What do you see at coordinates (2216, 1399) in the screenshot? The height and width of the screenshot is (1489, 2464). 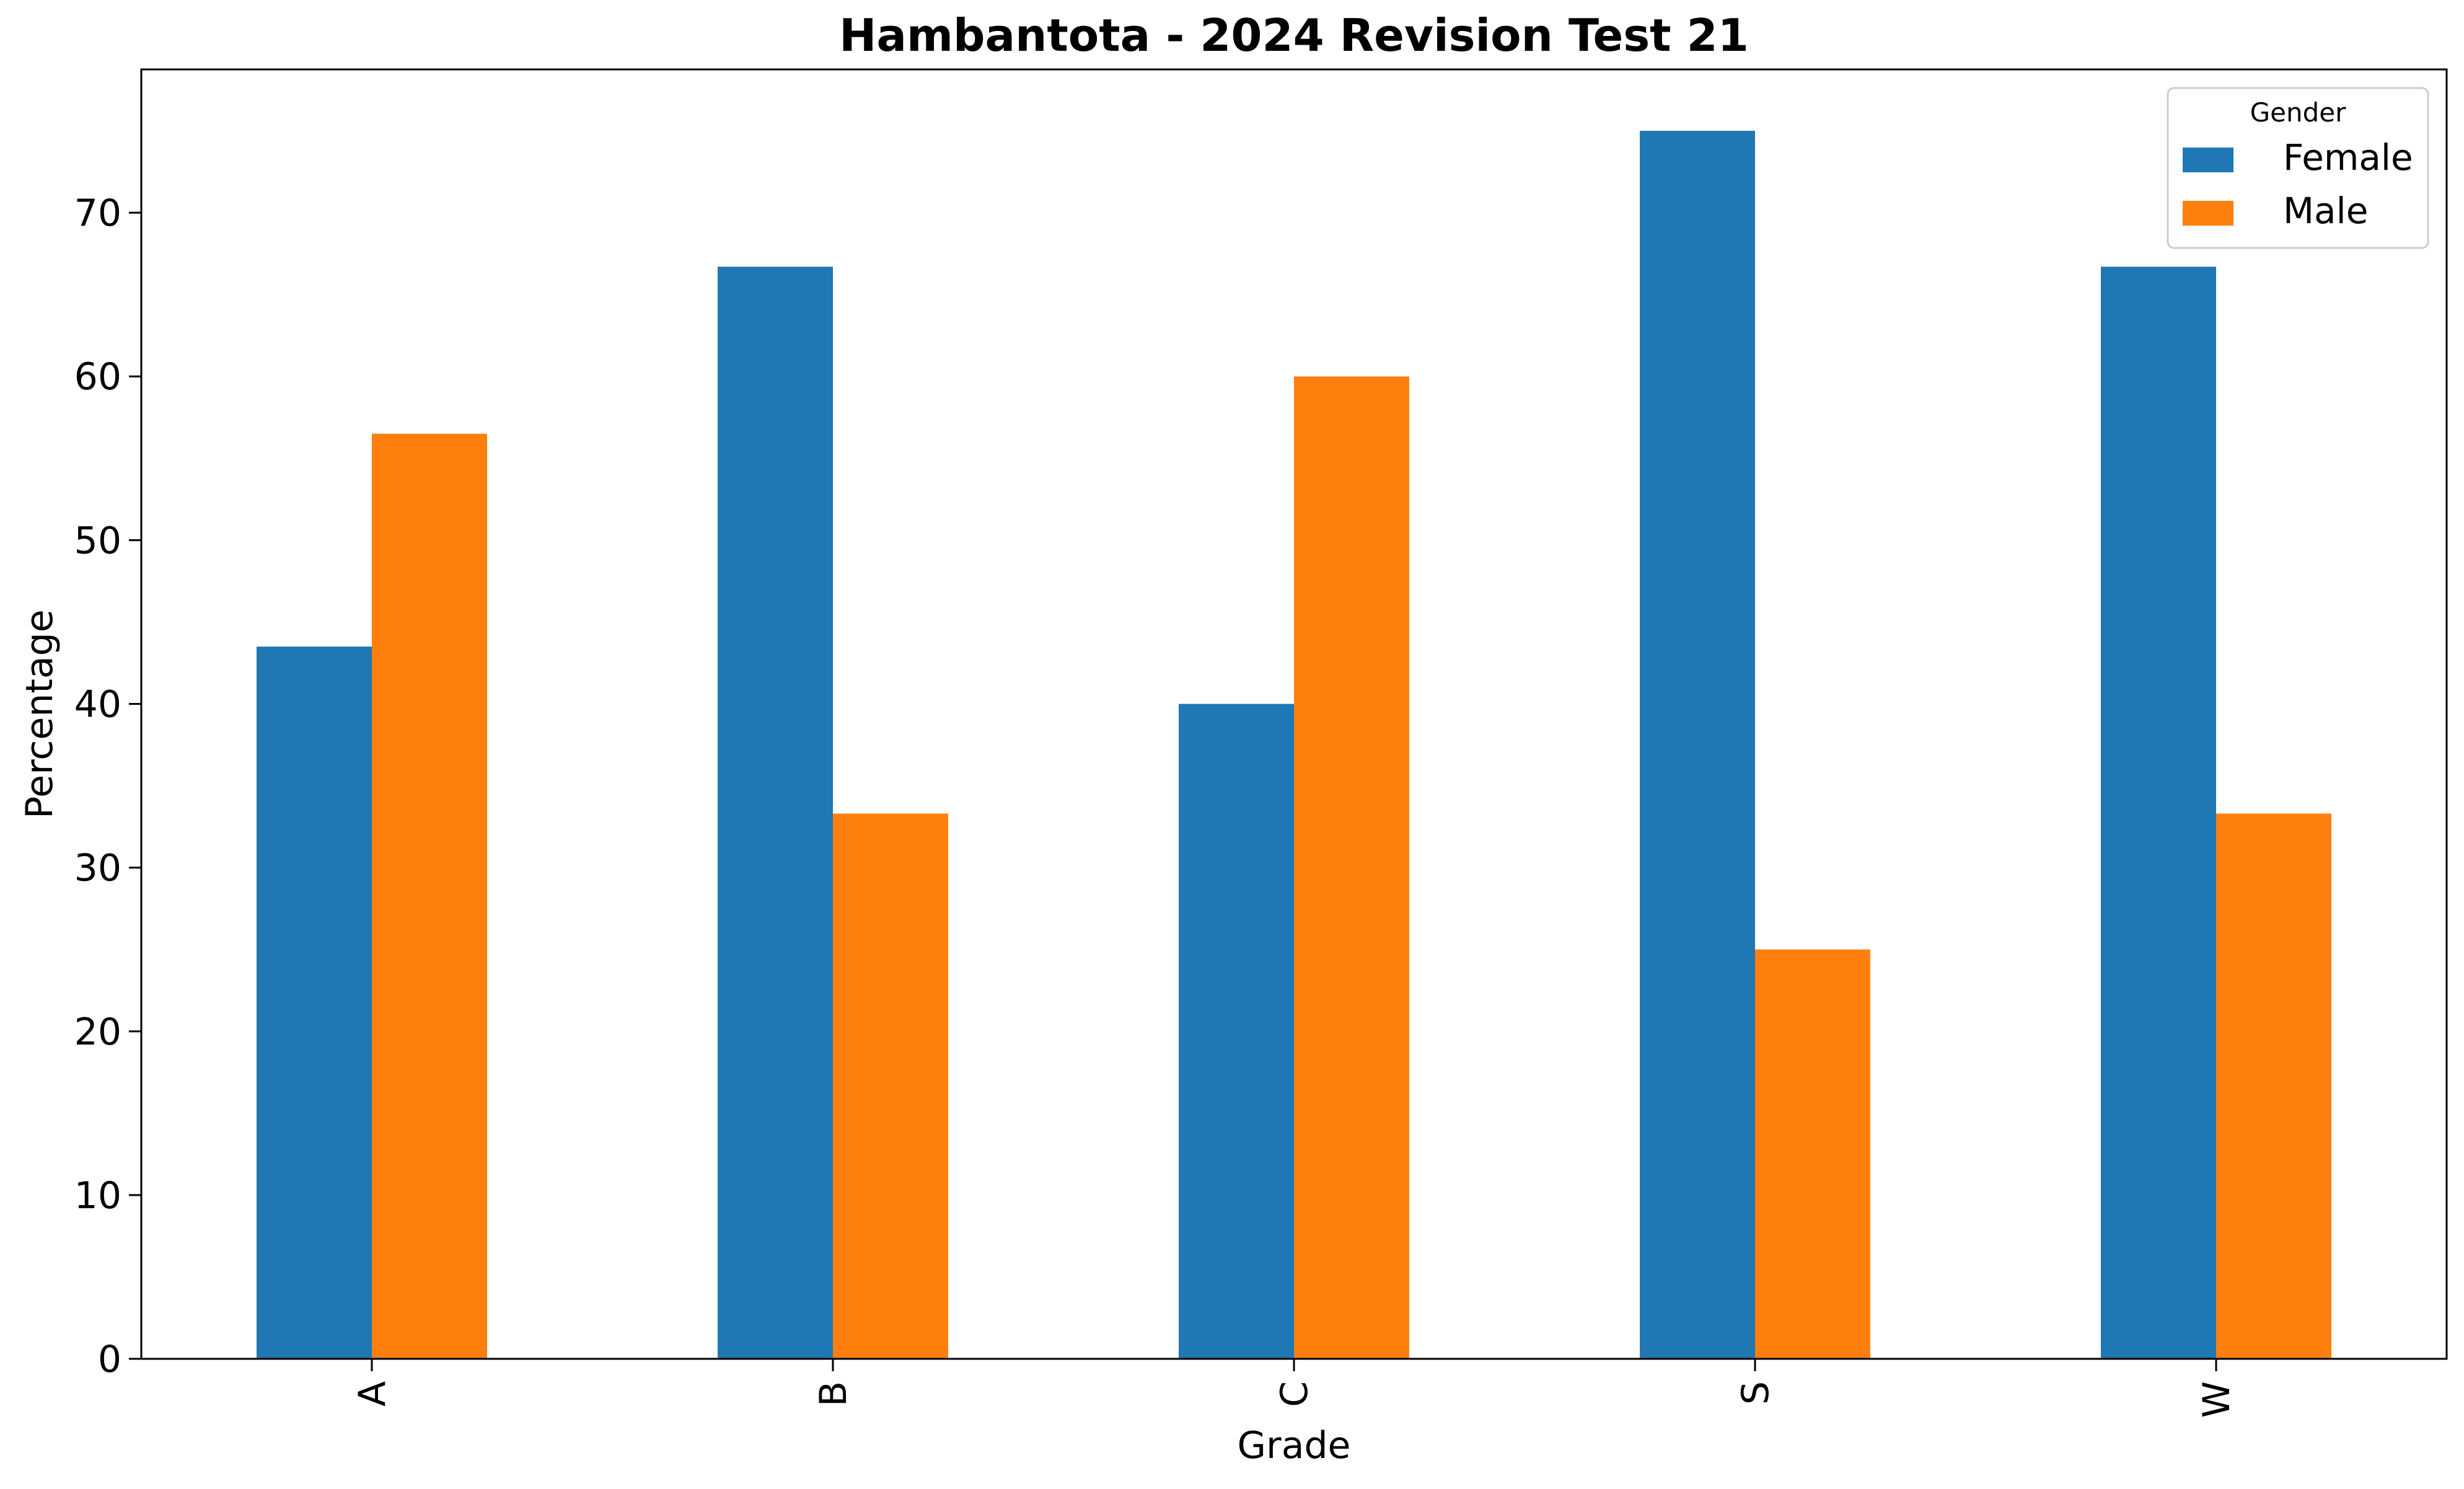 I see `x-tick-label: W` at bounding box center [2216, 1399].